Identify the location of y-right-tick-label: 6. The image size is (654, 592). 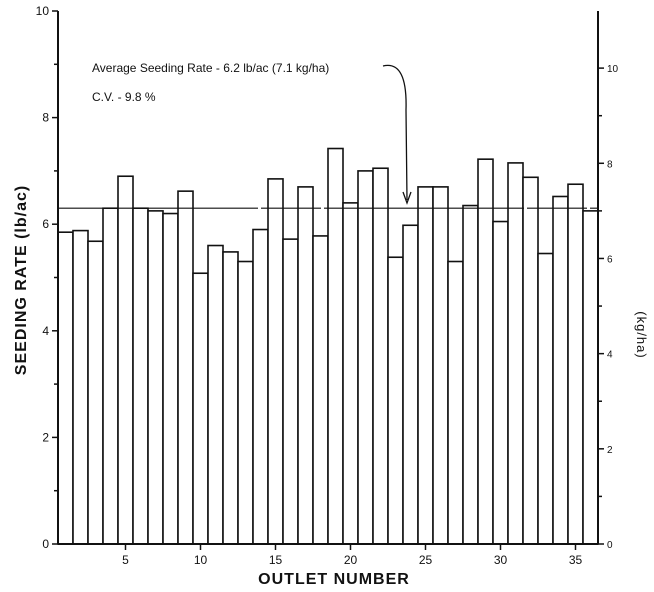
(610, 259).